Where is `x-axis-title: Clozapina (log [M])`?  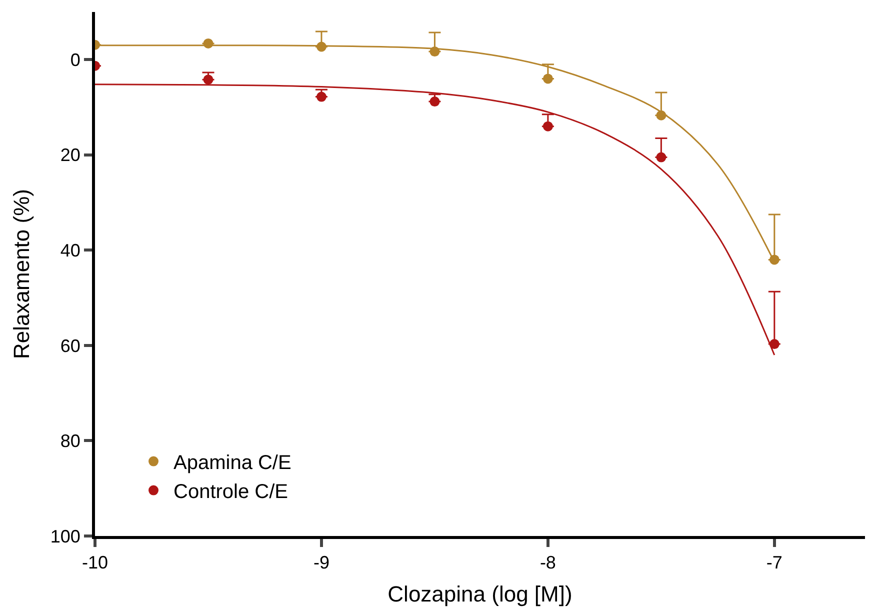 x-axis-title: Clozapina (log [M]) is located at coordinates (480, 594).